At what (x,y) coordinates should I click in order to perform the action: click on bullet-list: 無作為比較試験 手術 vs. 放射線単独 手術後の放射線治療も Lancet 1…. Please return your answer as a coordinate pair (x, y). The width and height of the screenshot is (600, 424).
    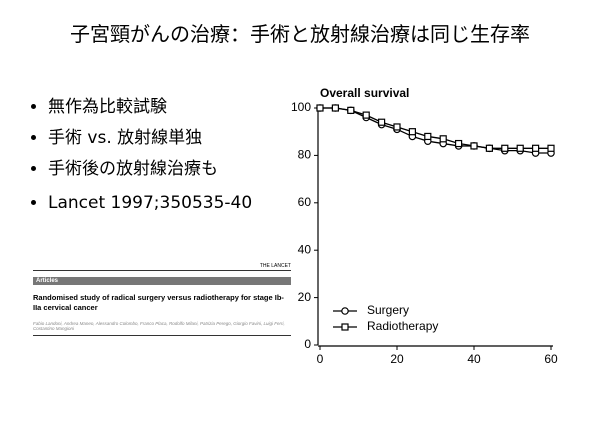
    Looking at the image, I should click on (140, 155).